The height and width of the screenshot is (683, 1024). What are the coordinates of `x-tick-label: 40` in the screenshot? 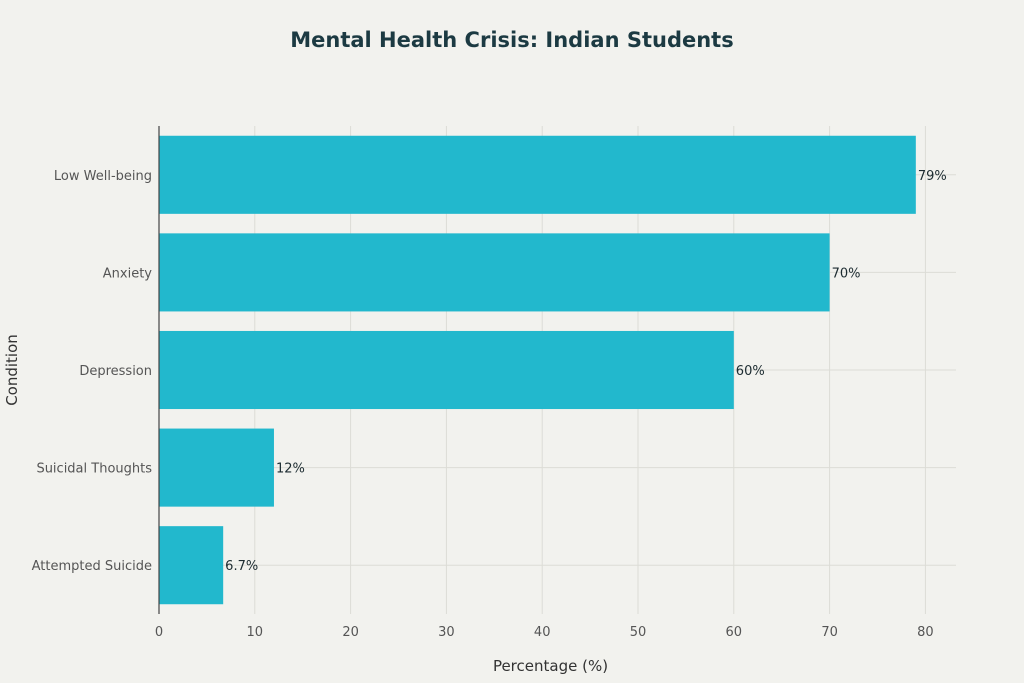 It's located at (542, 632).